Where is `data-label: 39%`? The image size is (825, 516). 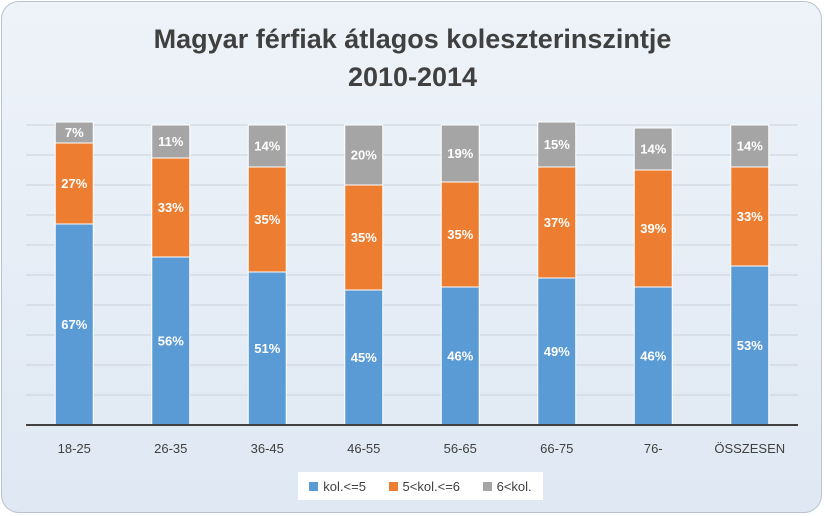
data-label: 39% is located at coordinates (653, 228).